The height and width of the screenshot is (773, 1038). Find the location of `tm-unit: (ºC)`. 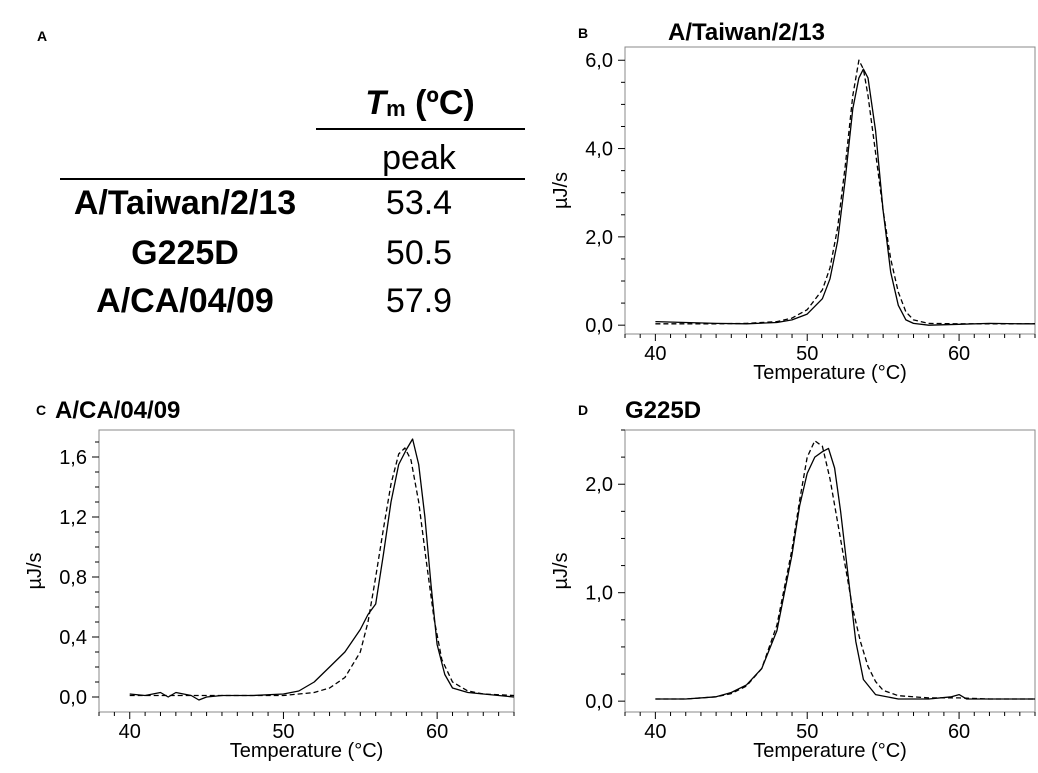

tm-unit: (ºC) is located at coordinates (445, 103).